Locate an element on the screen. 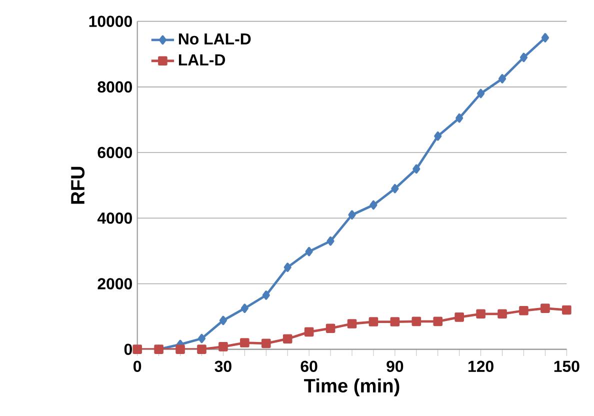 This screenshot has height=416, width=594. y-tick-label: 8000 is located at coordinates (115, 87).